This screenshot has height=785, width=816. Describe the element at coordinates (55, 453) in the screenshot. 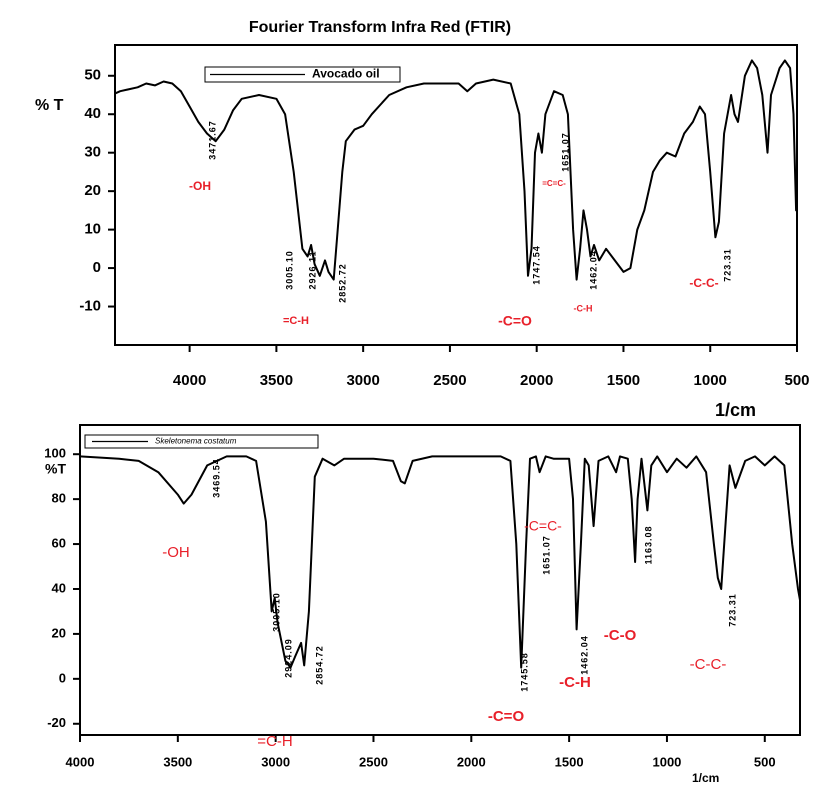

I see `y-tick-label: 100` at that location.